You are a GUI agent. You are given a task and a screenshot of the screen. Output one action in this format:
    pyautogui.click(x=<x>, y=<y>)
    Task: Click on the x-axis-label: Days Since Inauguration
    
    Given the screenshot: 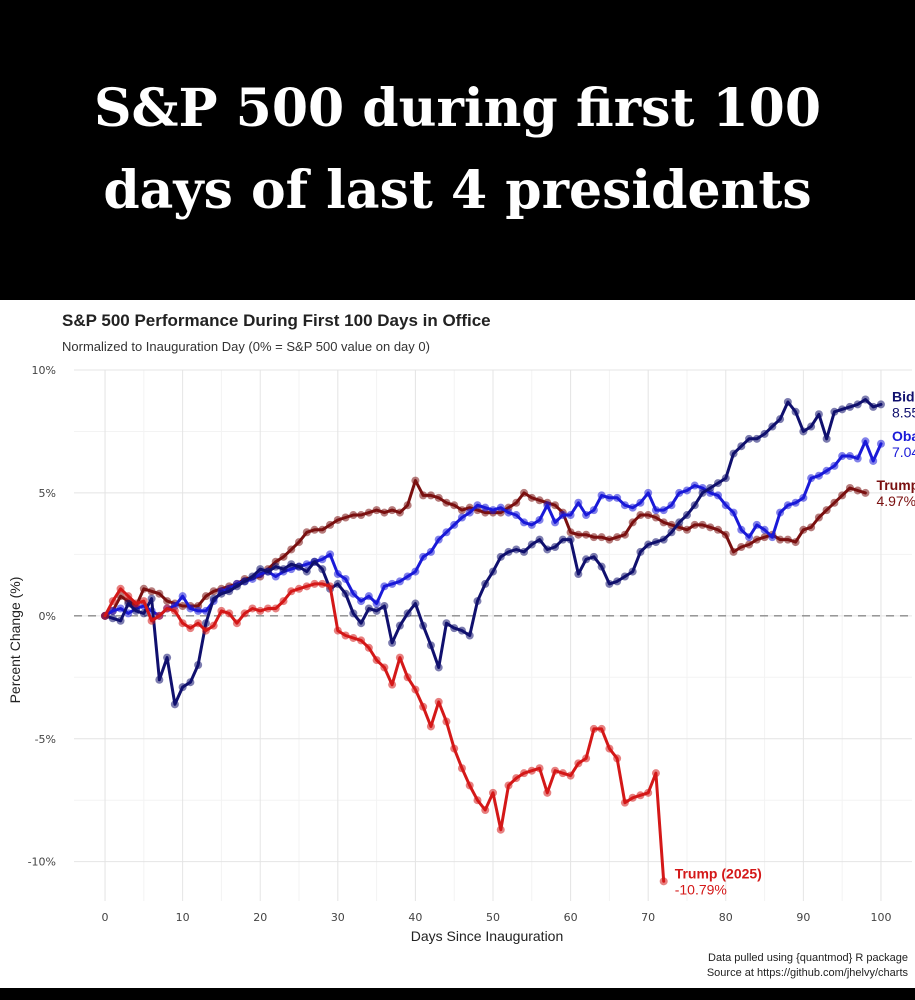 What is the action you would take?
    pyautogui.click(x=487, y=936)
    